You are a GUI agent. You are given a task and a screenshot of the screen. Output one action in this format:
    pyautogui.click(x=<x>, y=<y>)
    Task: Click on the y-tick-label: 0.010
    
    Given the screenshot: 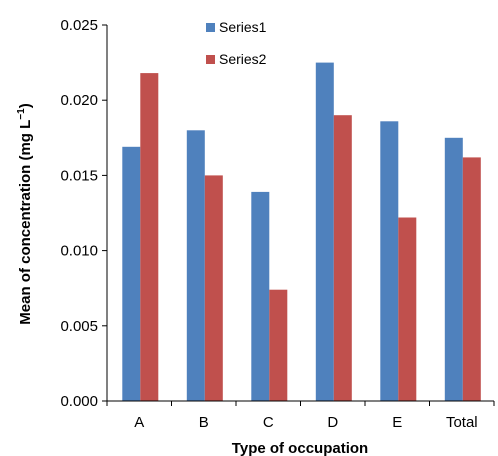 What is the action you would take?
    pyautogui.click(x=79, y=251)
    